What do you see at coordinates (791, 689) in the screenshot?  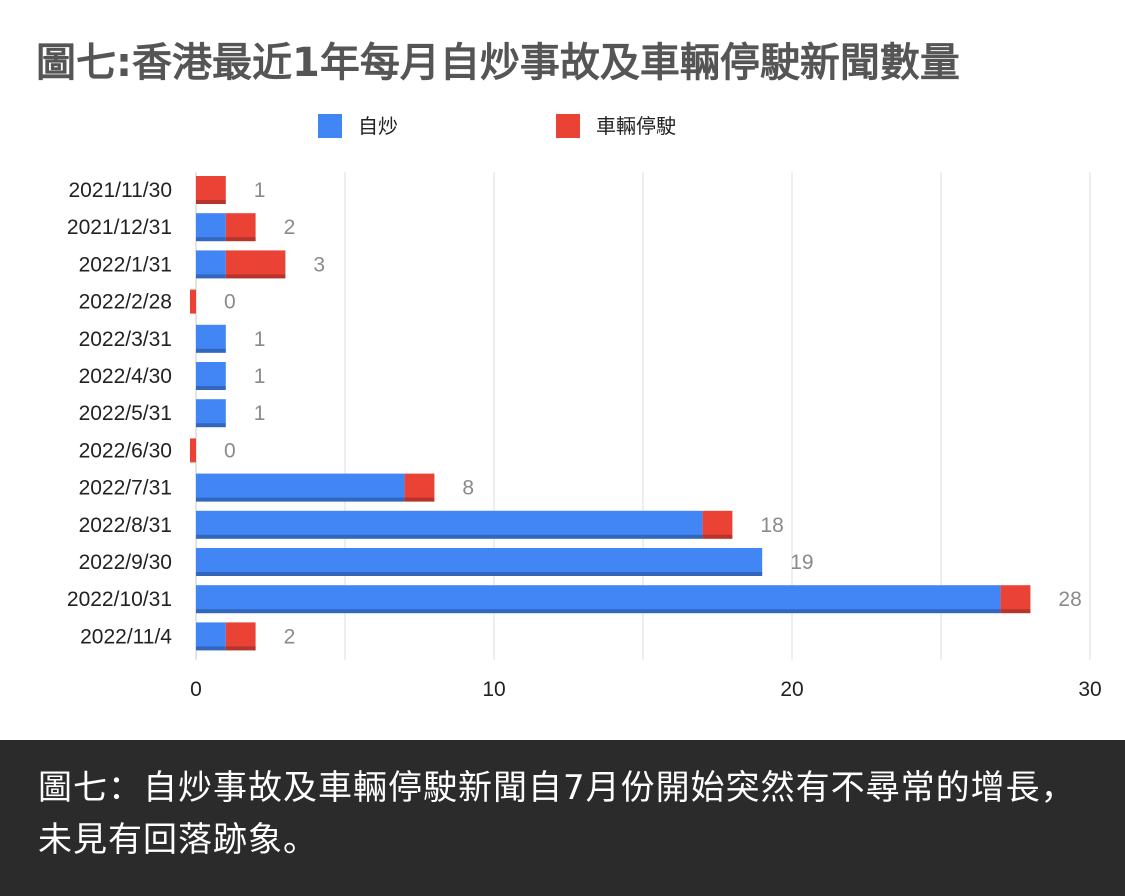 I see `x-tick-label: 20` at bounding box center [791, 689].